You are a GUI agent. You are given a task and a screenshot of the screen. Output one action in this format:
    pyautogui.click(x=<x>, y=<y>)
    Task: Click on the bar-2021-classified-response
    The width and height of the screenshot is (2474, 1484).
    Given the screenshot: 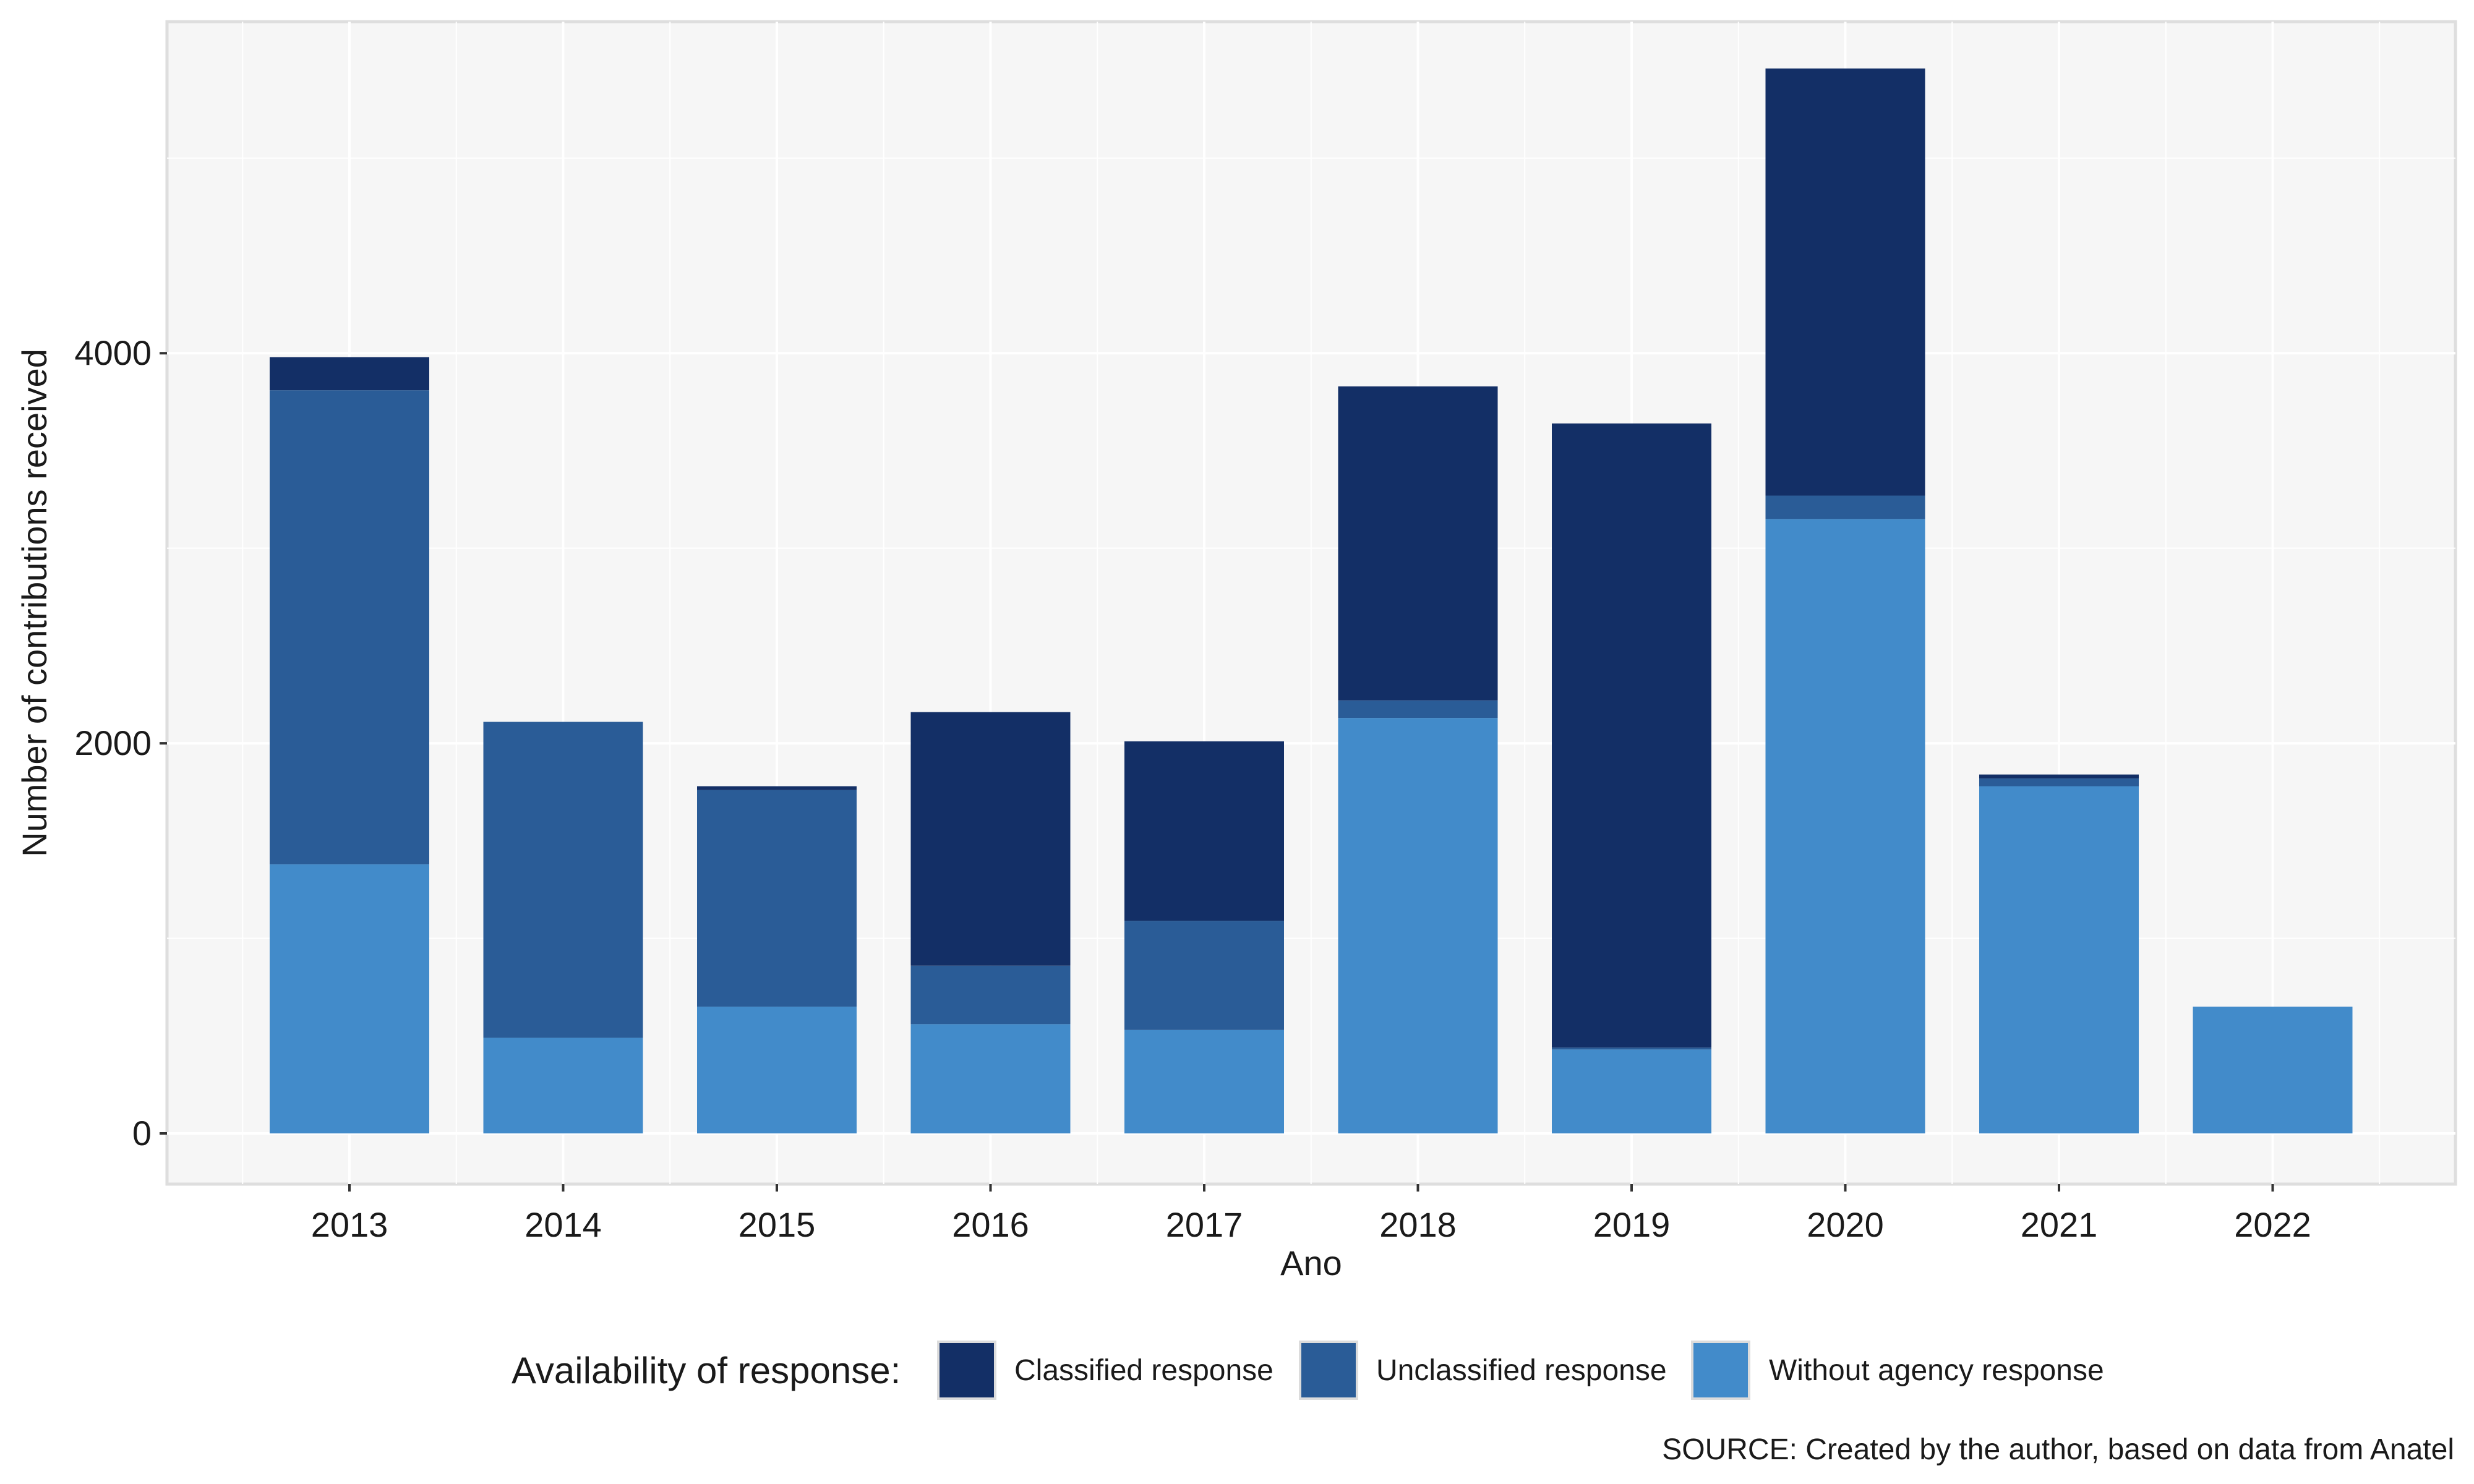 What is the action you would take?
    pyautogui.click(x=2059, y=776)
    